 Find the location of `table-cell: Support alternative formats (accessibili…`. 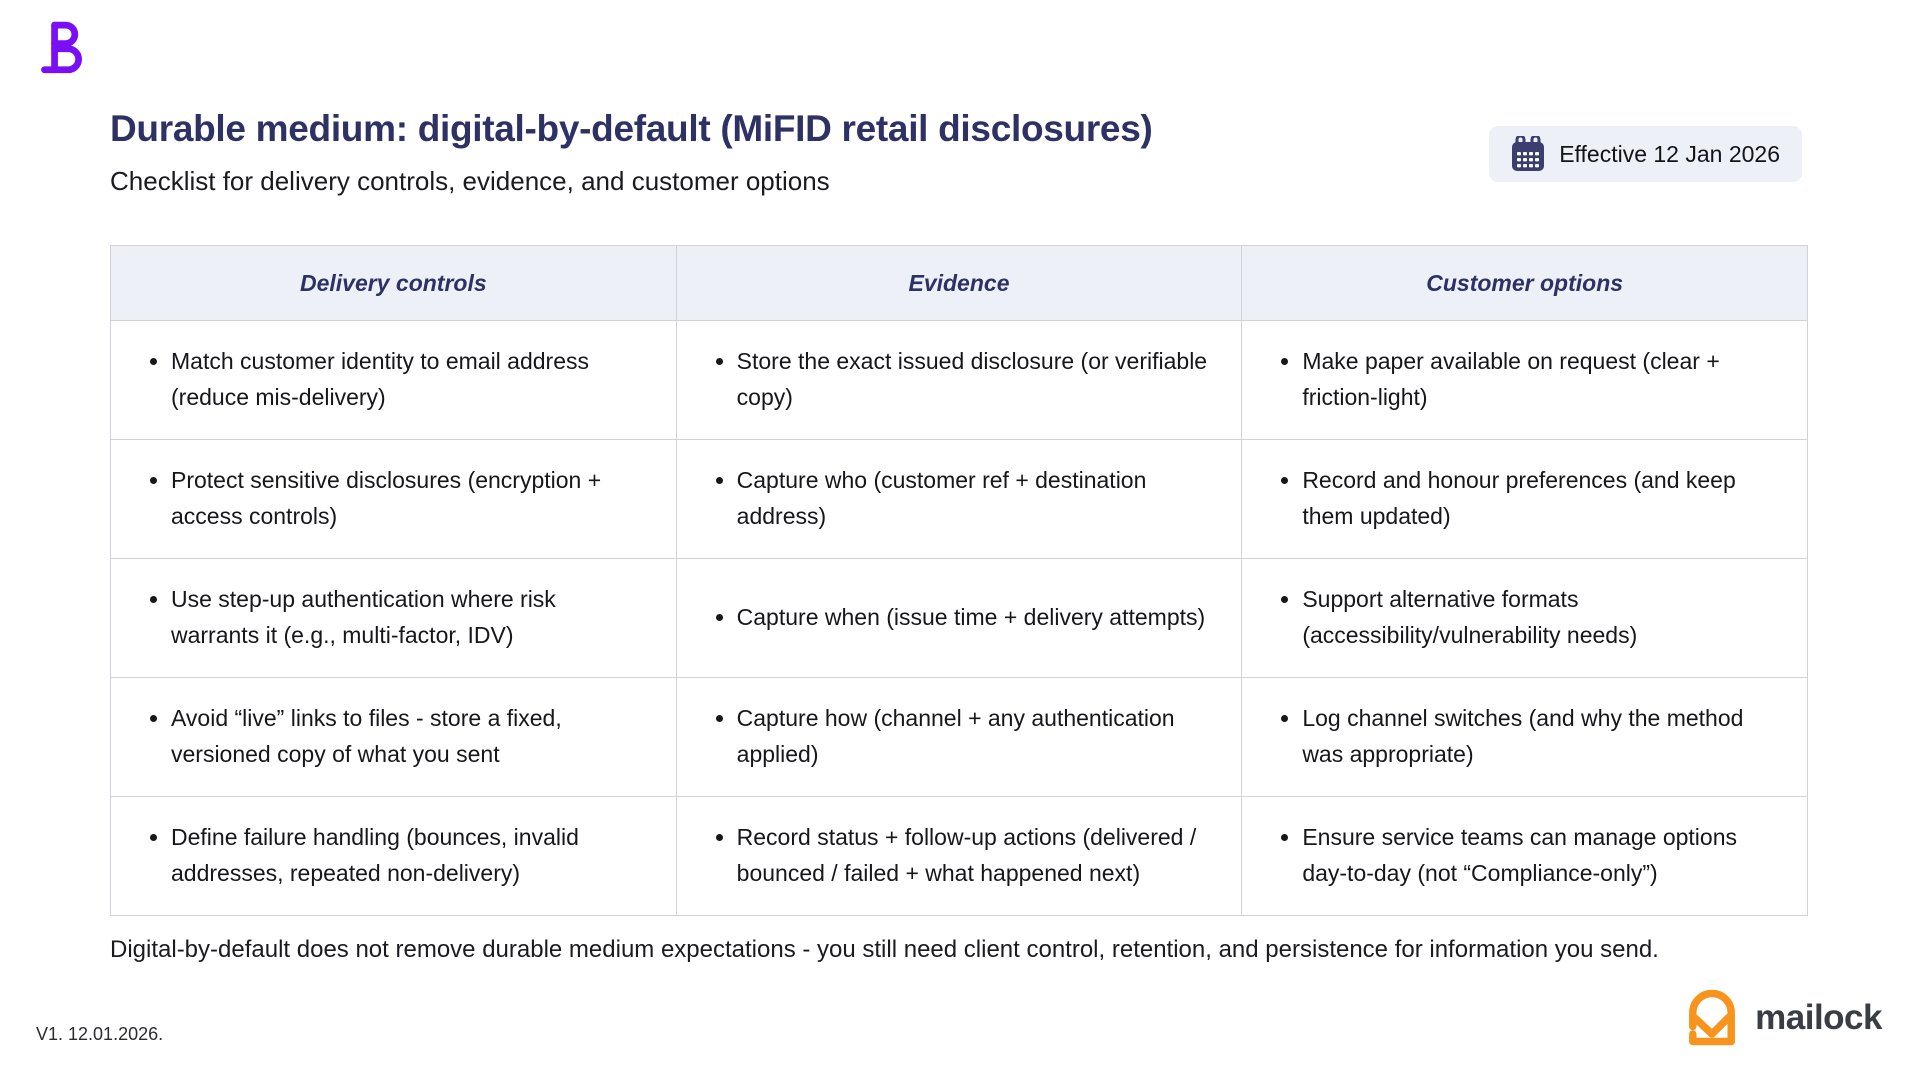

table-cell: Support alternative formats (accessibili… is located at coordinates (1524, 618).